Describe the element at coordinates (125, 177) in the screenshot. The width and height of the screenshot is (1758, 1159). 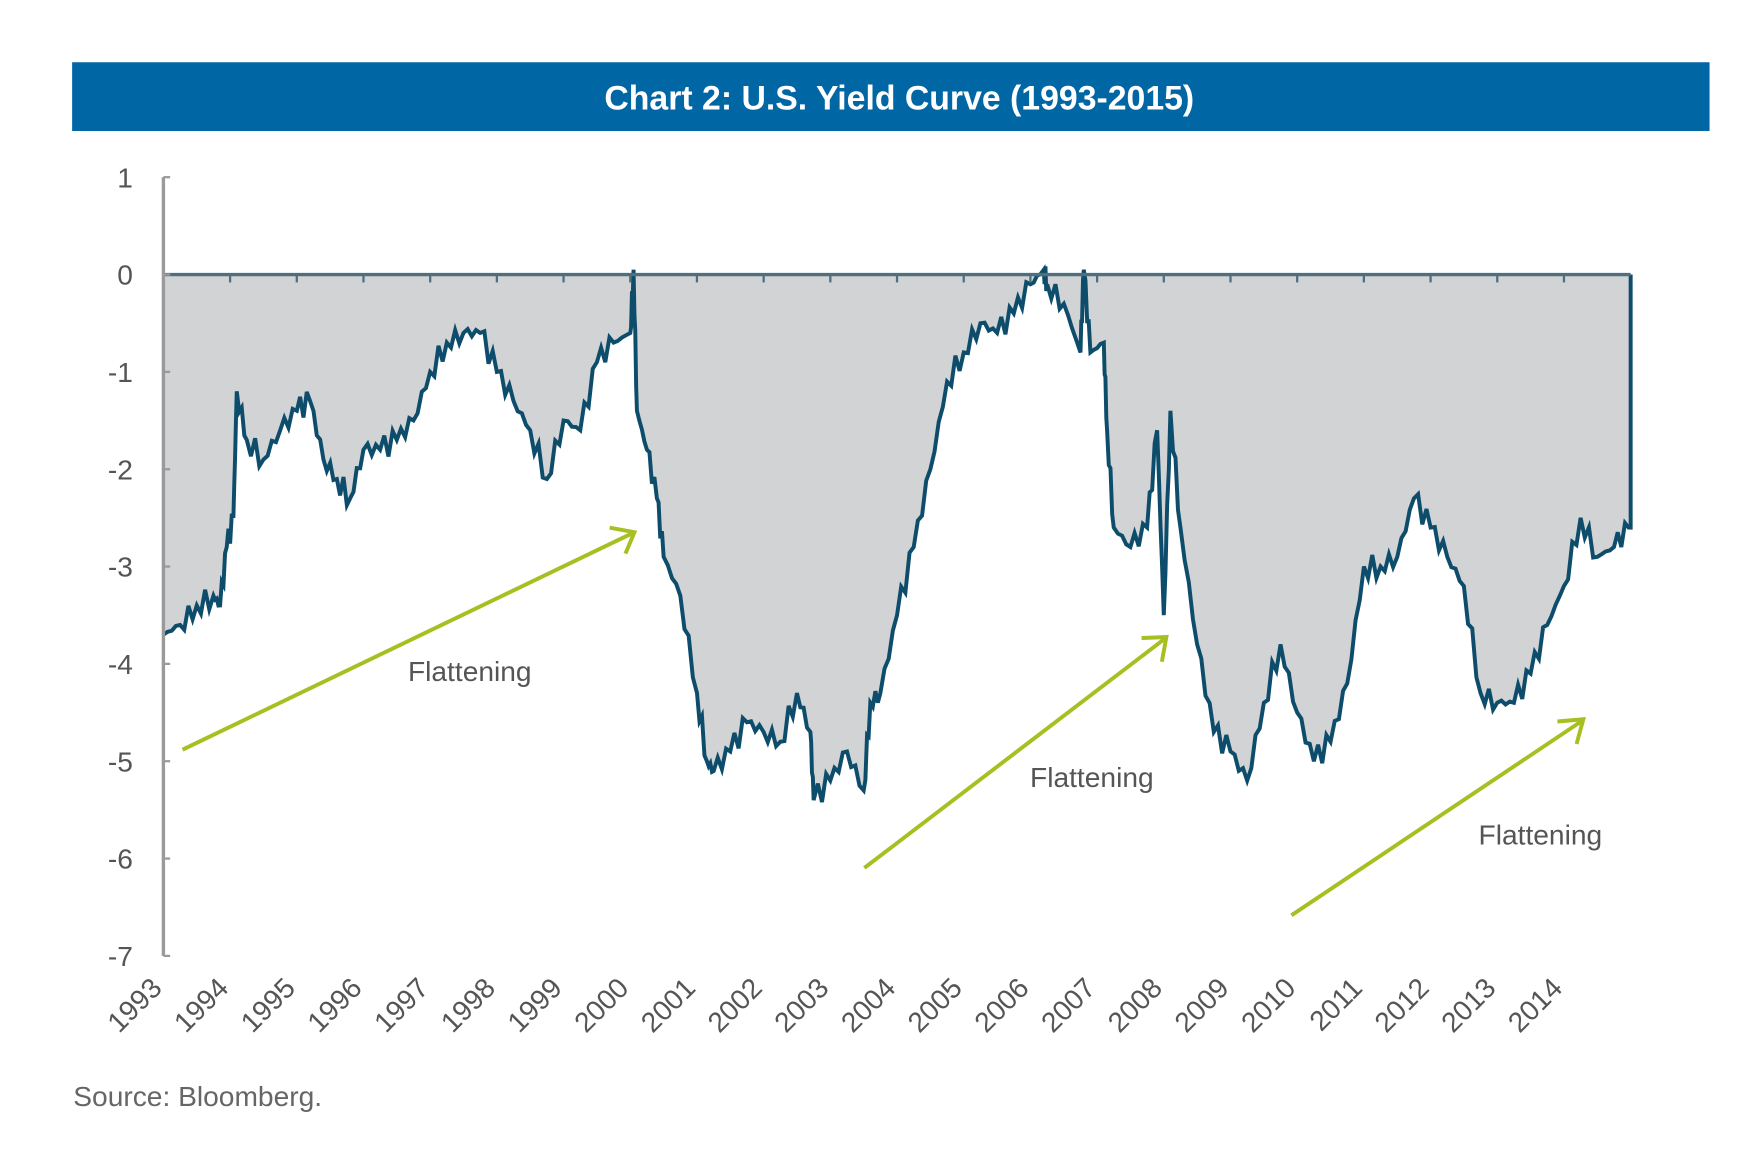
I see `y-tick-label: 1` at that location.